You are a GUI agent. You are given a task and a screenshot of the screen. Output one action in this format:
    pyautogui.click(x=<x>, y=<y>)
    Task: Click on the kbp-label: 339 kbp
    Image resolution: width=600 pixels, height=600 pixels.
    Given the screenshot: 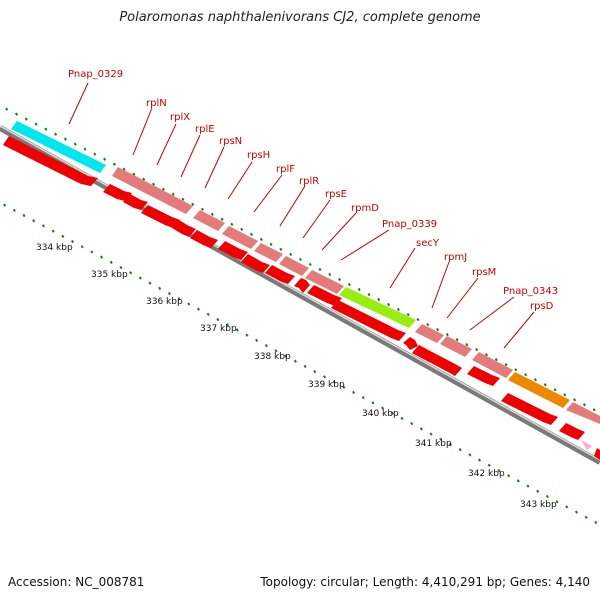 What is the action you would take?
    pyautogui.click(x=326, y=385)
    